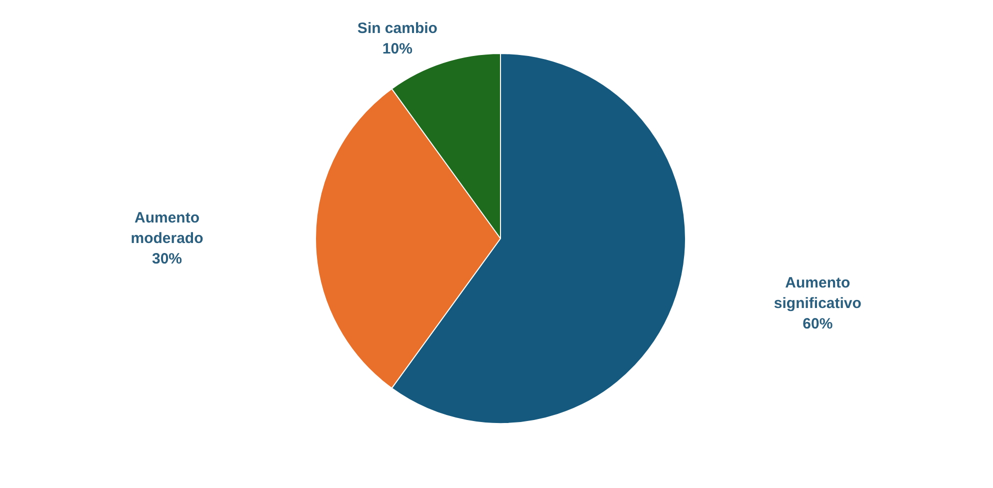 The height and width of the screenshot is (488, 993). Describe the element at coordinates (167, 228) in the screenshot. I see `slice-label: Aumento moderado` at that location.